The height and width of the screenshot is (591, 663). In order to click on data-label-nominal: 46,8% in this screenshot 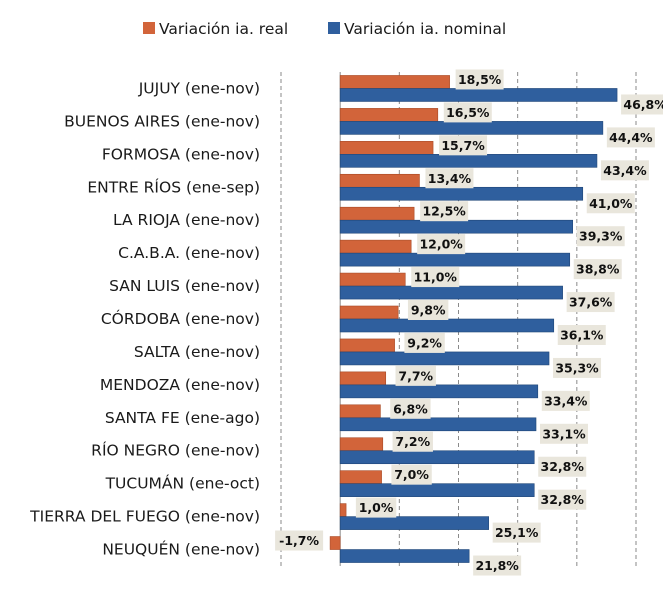, I will do `click(643, 104)`.